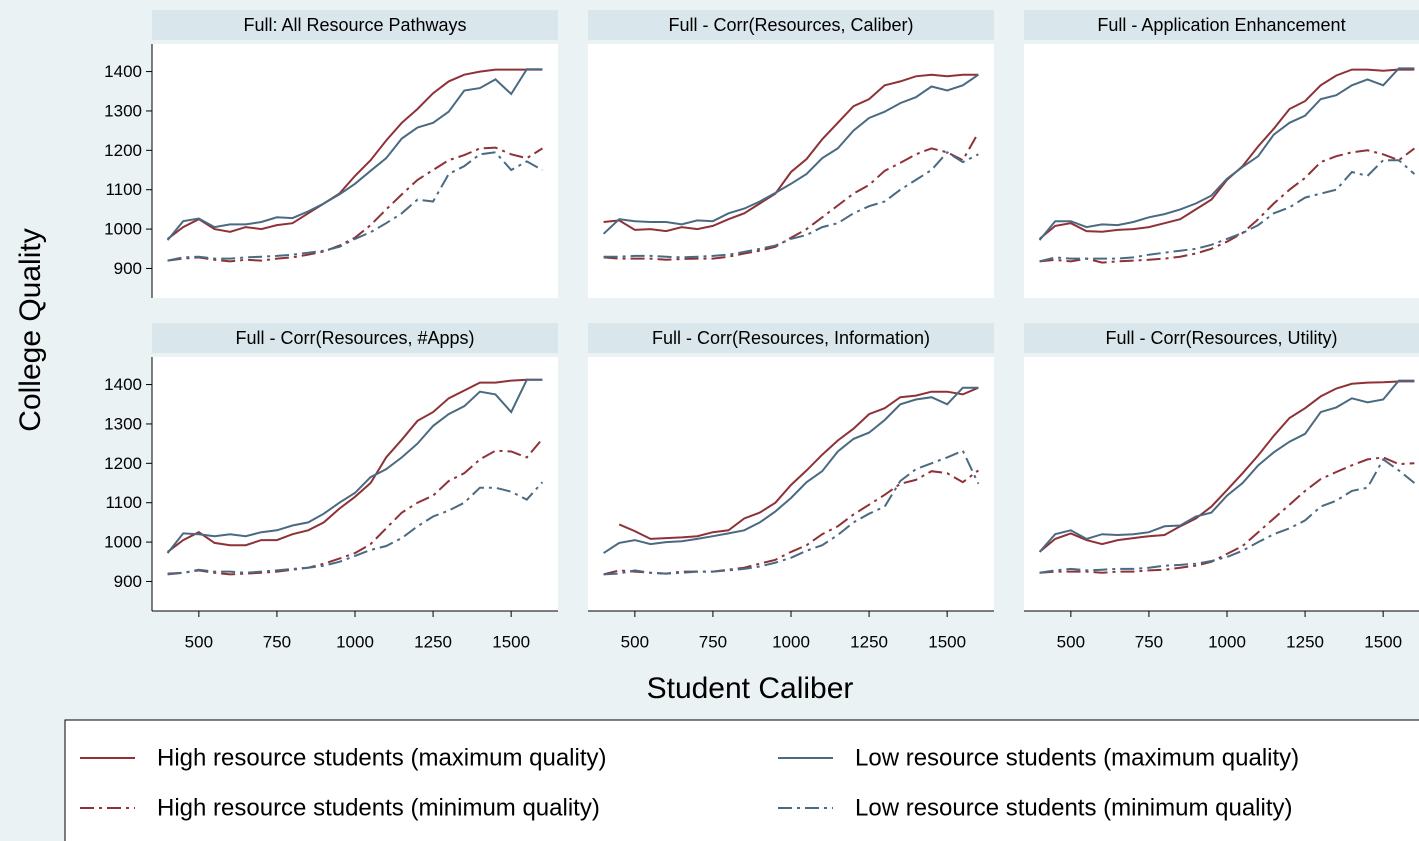 The width and height of the screenshot is (1419, 841). I want to click on legend-label: Low resource students (minimum quality), so click(1074, 807).